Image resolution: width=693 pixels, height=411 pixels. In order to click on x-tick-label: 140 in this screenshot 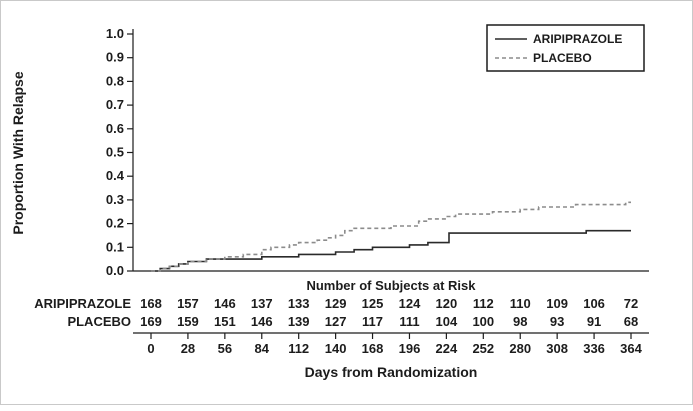, I will do `click(336, 348)`.